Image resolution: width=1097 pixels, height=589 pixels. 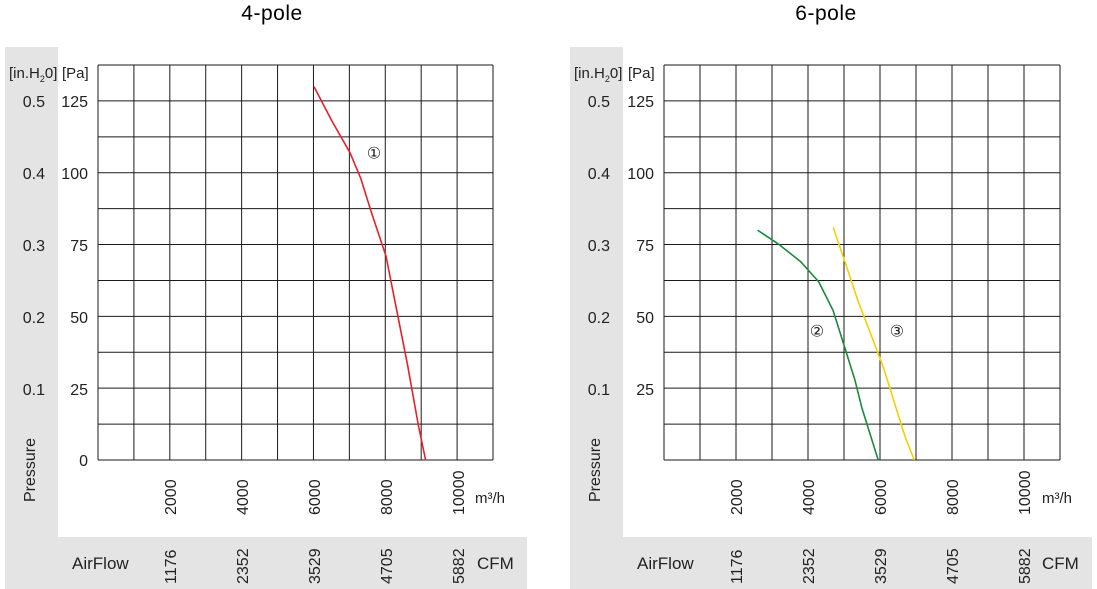 What do you see at coordinates (271, 13) in the screenshot?
I see `chart-title: 4-pole` at bounding box center [271, 13].